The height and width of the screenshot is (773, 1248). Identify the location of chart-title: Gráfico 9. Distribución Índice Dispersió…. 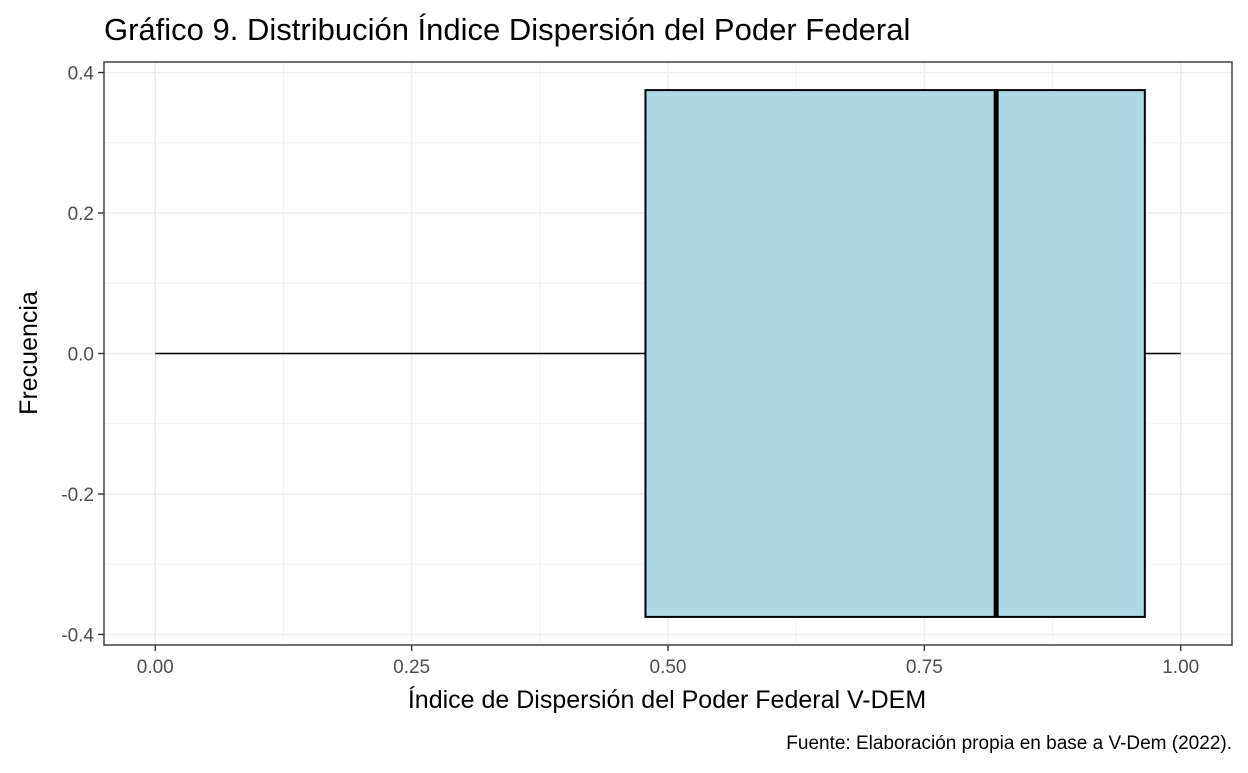
(507, 29).